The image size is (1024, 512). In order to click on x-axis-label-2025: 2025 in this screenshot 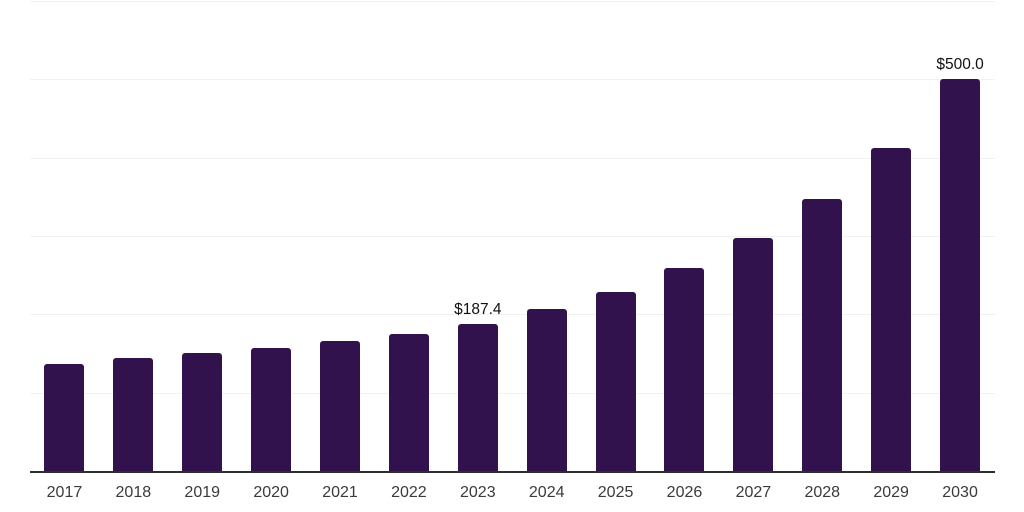, I will do `click(615, 492)`.